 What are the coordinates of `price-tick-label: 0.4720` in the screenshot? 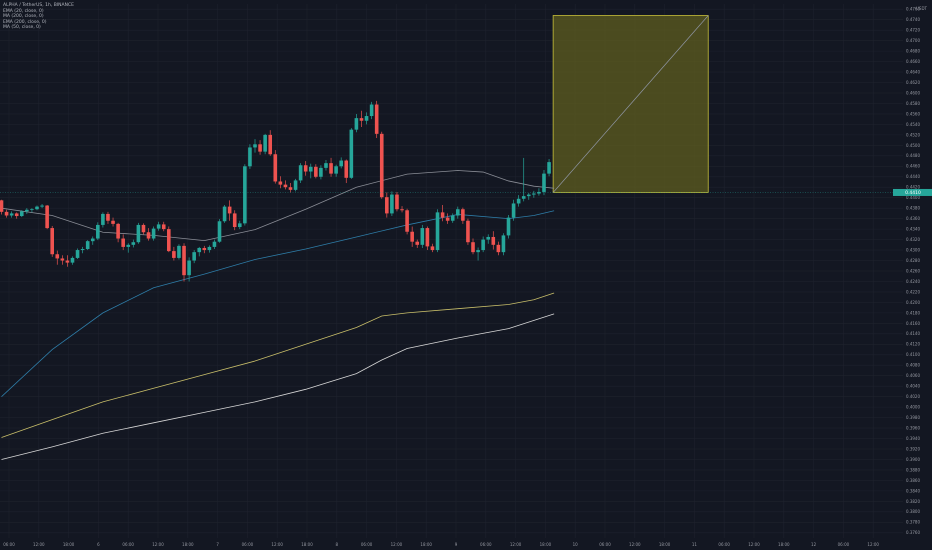 It's located at (913, 30).